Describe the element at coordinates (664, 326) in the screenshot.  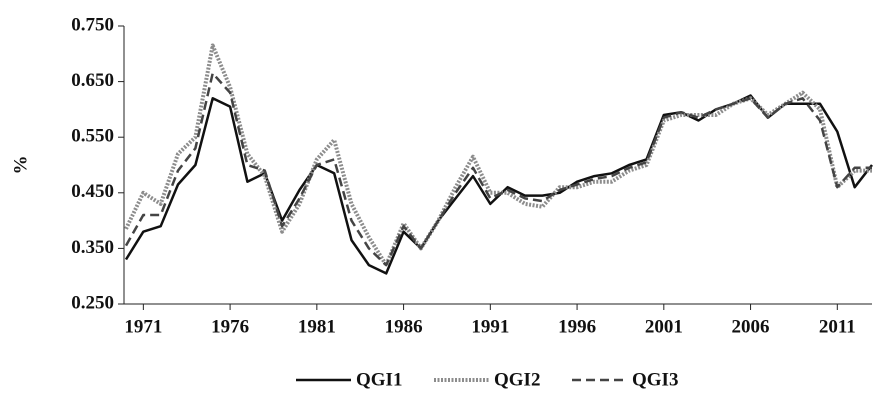
I see `x-tick-label: 2001` at that location.